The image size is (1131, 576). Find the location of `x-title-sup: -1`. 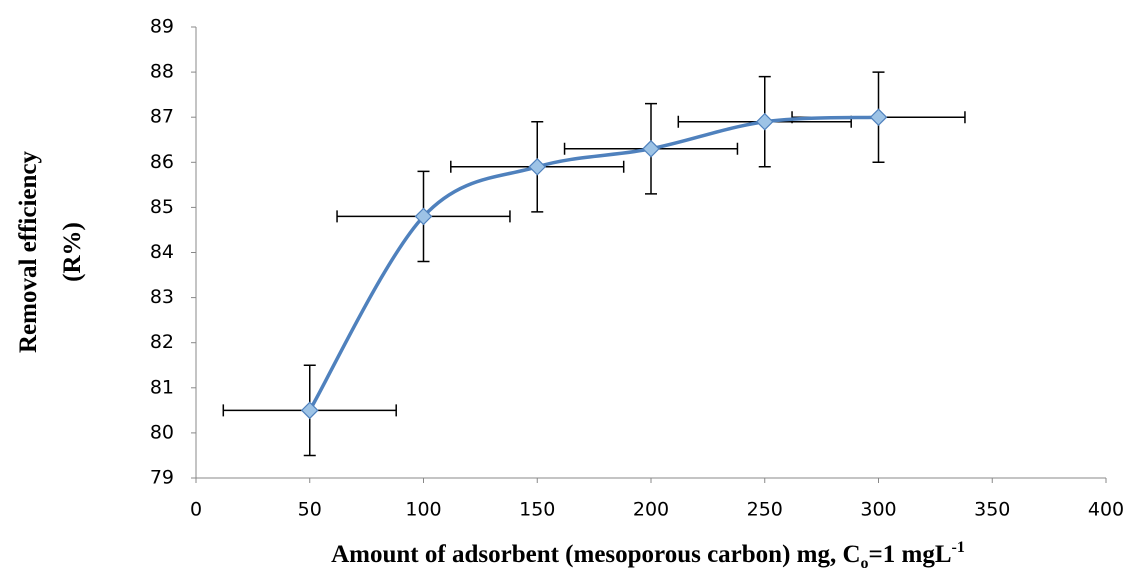

x-title-sup: -1 is located at coordinates (958, 547).